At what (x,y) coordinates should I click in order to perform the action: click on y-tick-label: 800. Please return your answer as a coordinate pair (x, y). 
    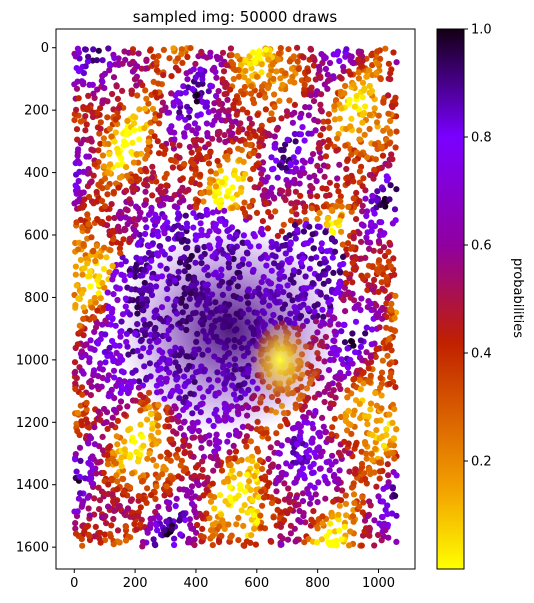
    Looking at the image, I should click on (36, 298).